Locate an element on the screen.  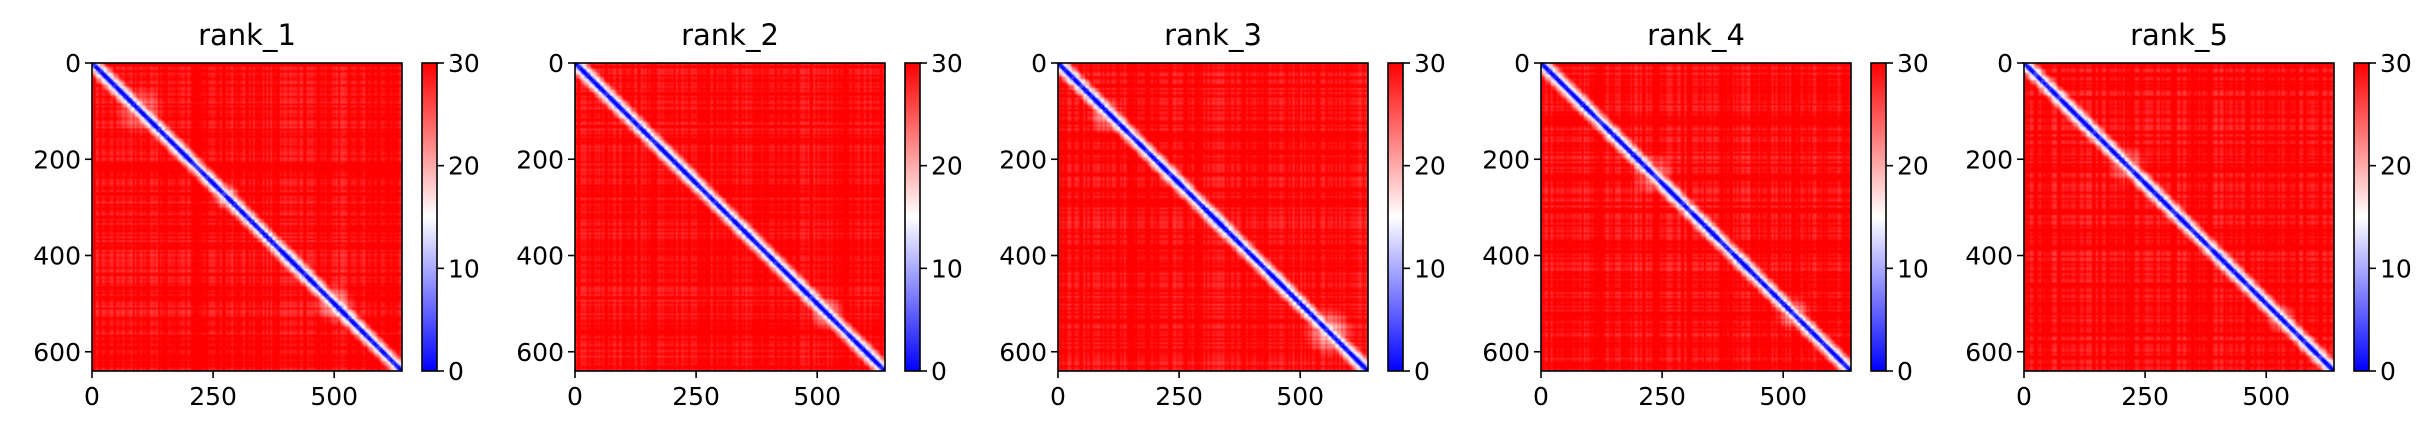
panel-title: rank_4 is located at coordinates (1696, 35).